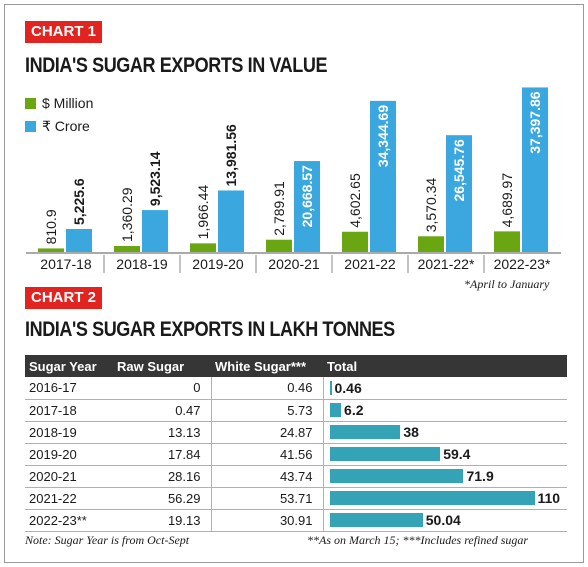 This screenshot has height=567, width=588. I want to click on legend-swatch-inr, so click(30, 126).